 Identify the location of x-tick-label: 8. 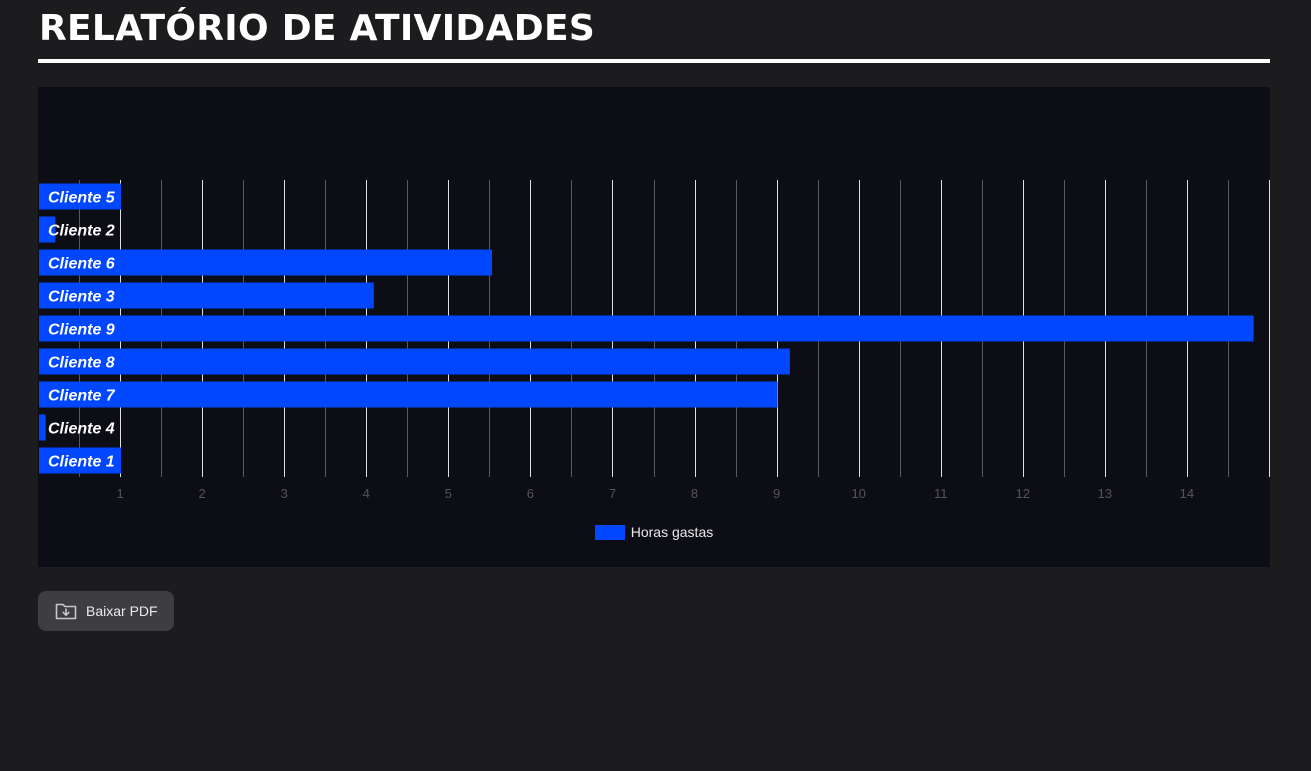
(694, 493).